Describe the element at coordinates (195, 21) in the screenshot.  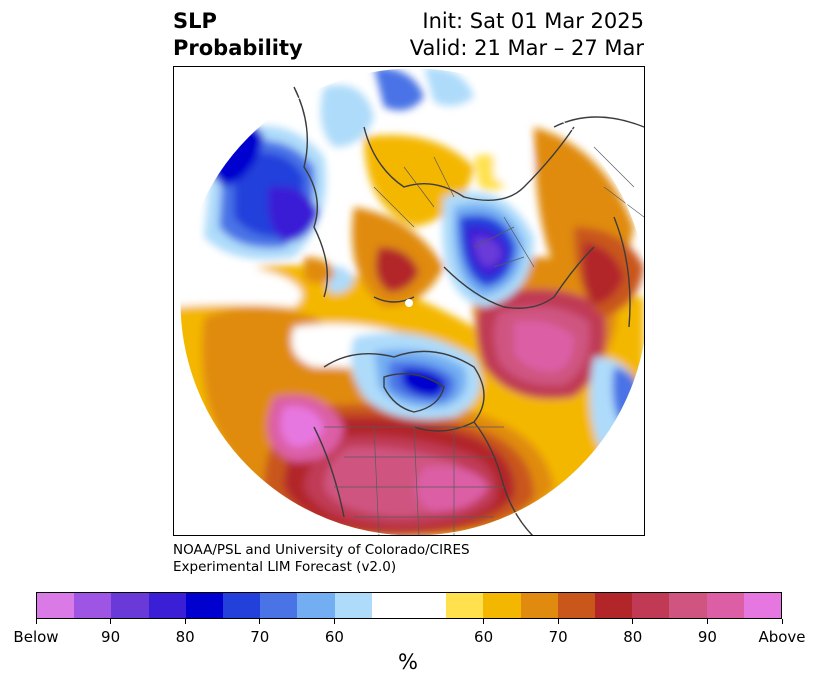
I see `title-line1: SLP` at that location.